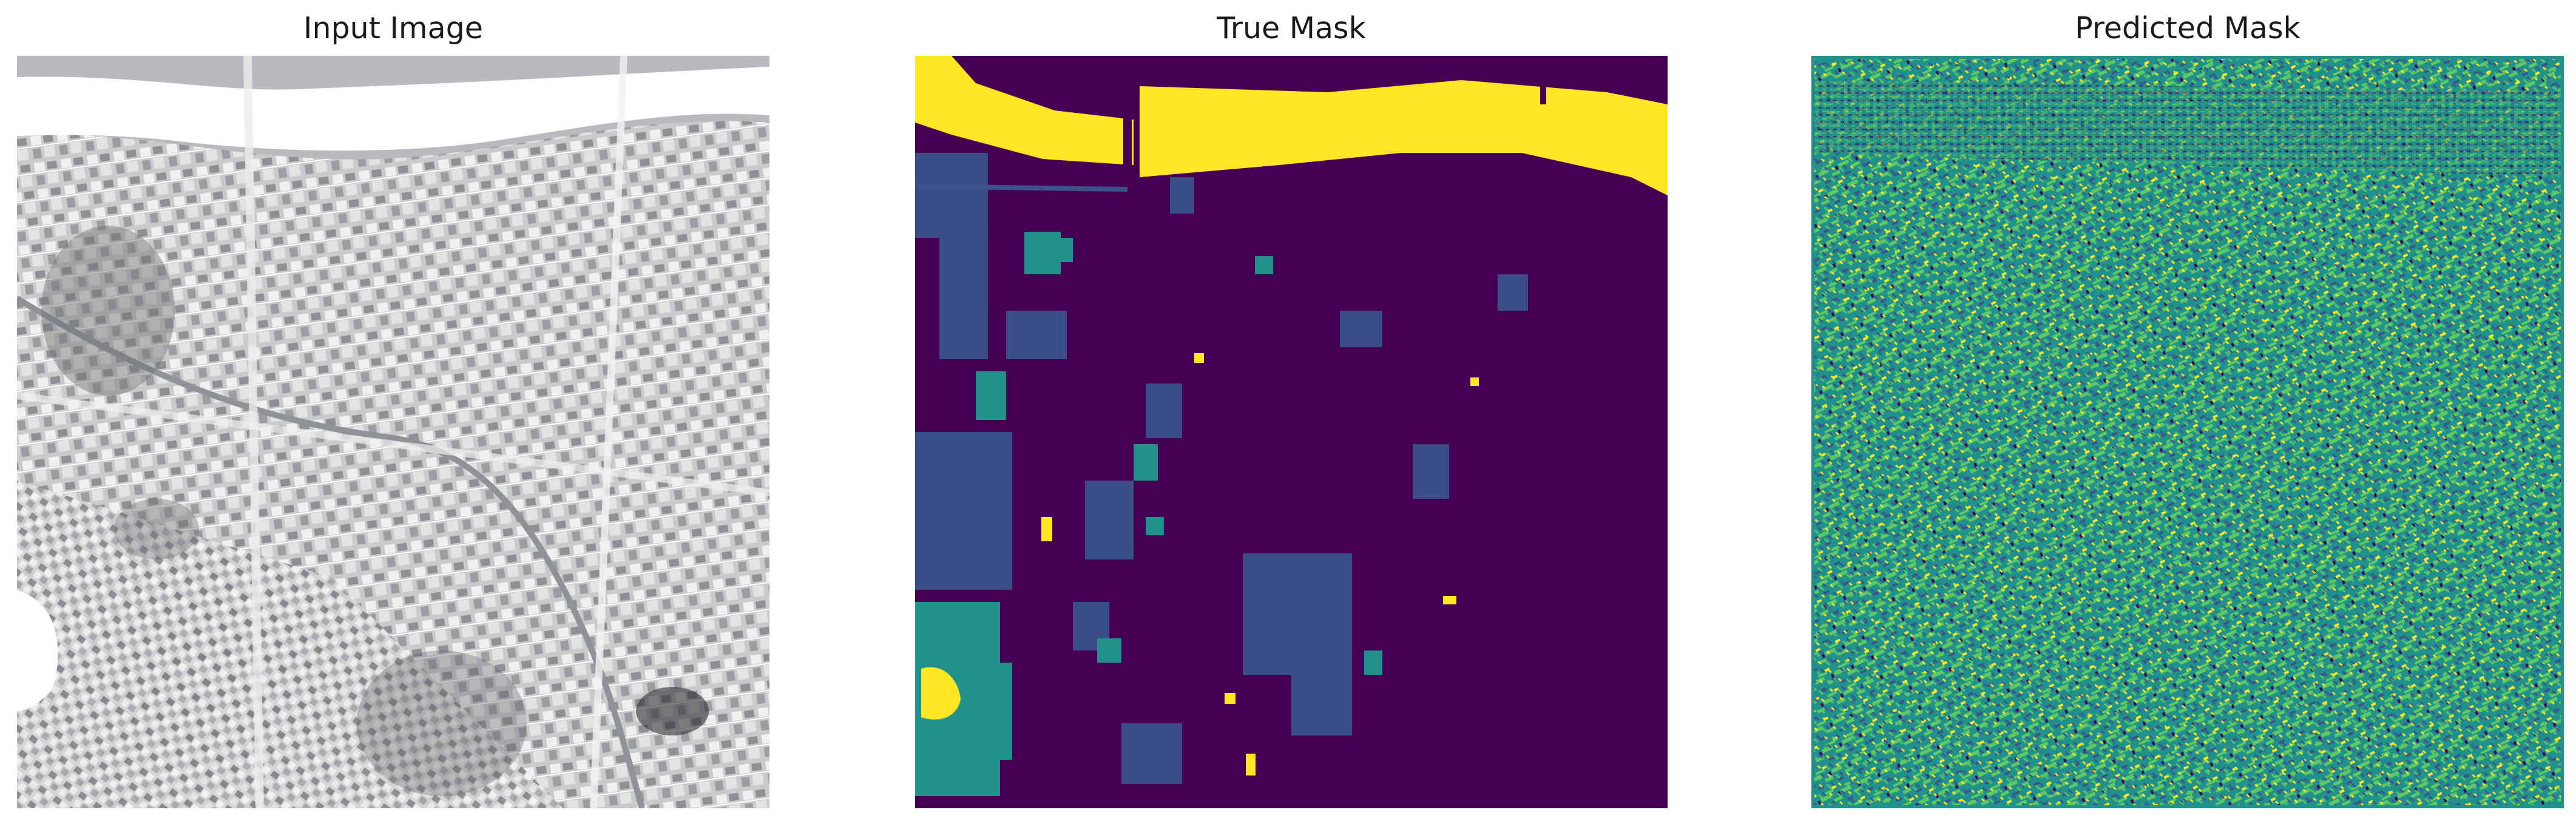 The width and height of the screenshot is (2576, 821). I want to click on panel-title-true-mask: True Mask, so click(1291, 28).